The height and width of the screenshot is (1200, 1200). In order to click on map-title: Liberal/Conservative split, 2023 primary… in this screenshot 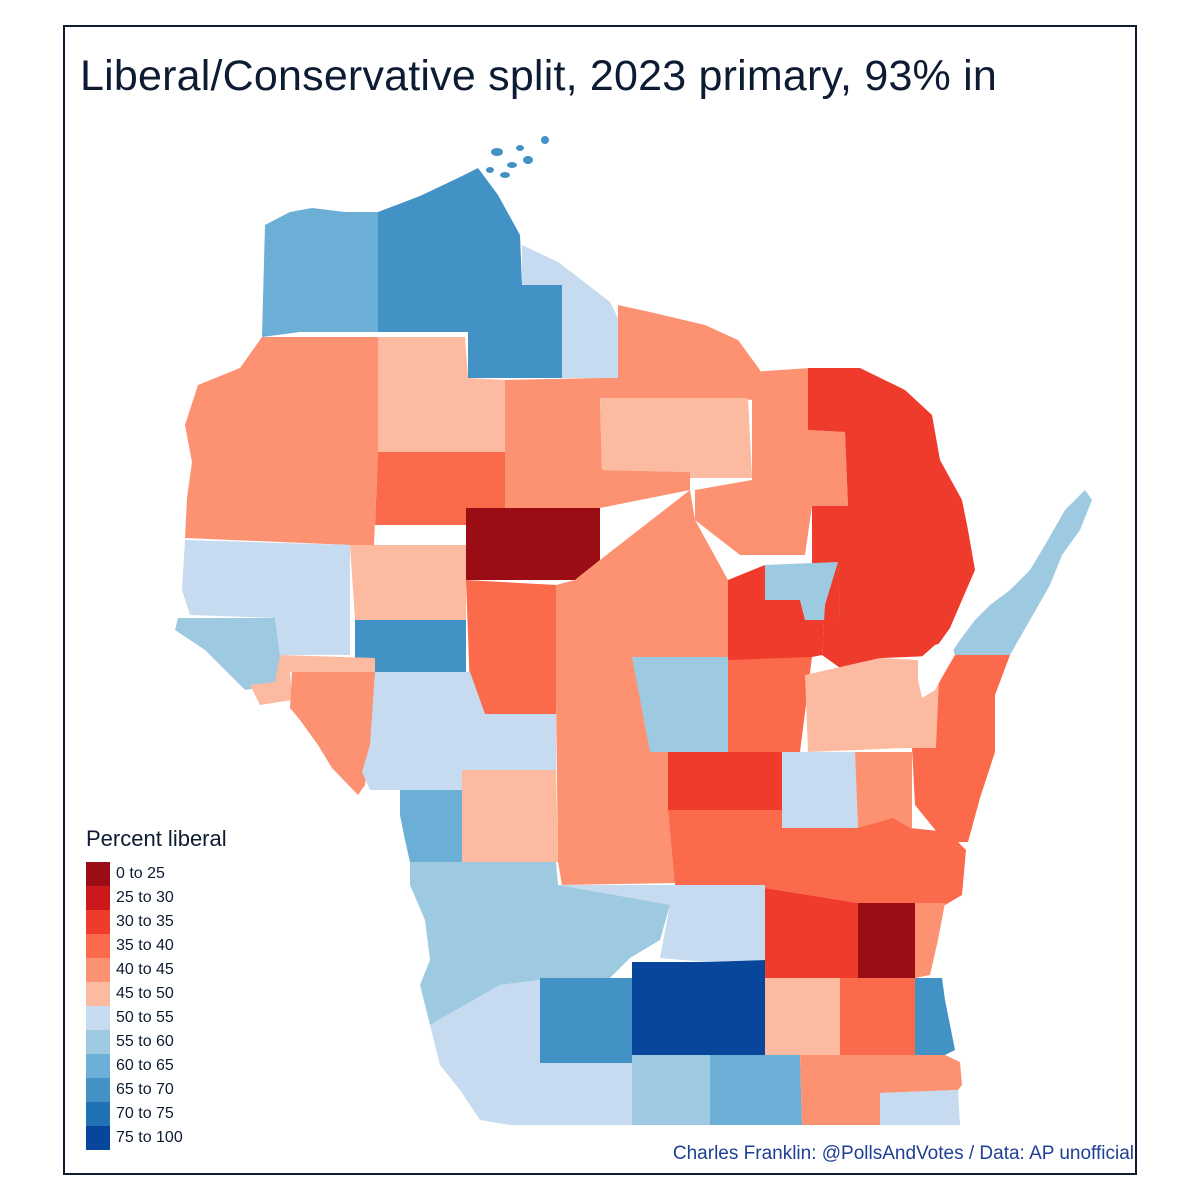, I will do `click(539, 76)`.